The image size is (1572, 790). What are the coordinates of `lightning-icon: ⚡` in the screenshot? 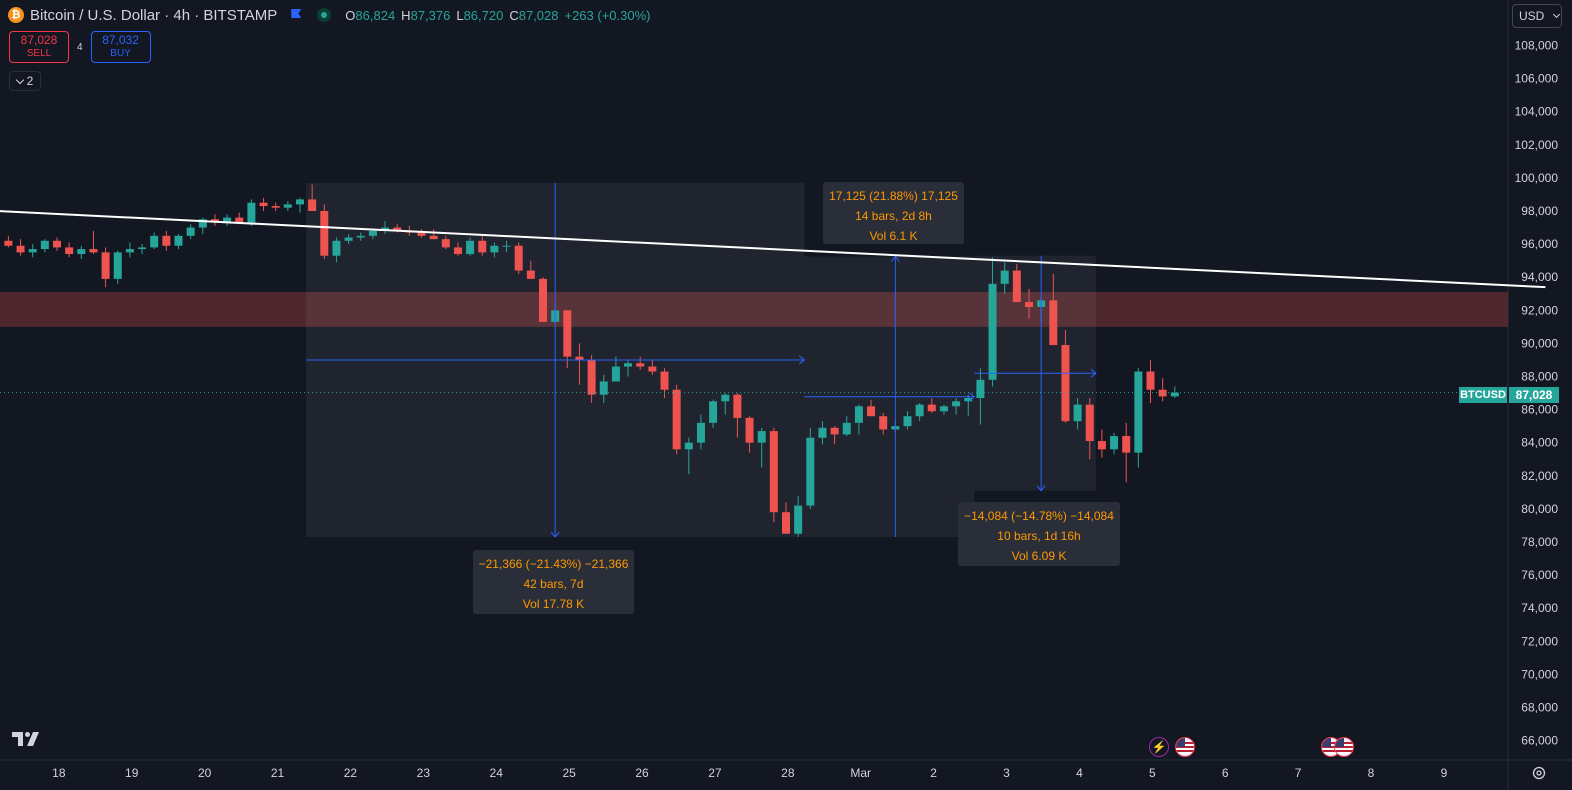 It's located at (1159, 747).